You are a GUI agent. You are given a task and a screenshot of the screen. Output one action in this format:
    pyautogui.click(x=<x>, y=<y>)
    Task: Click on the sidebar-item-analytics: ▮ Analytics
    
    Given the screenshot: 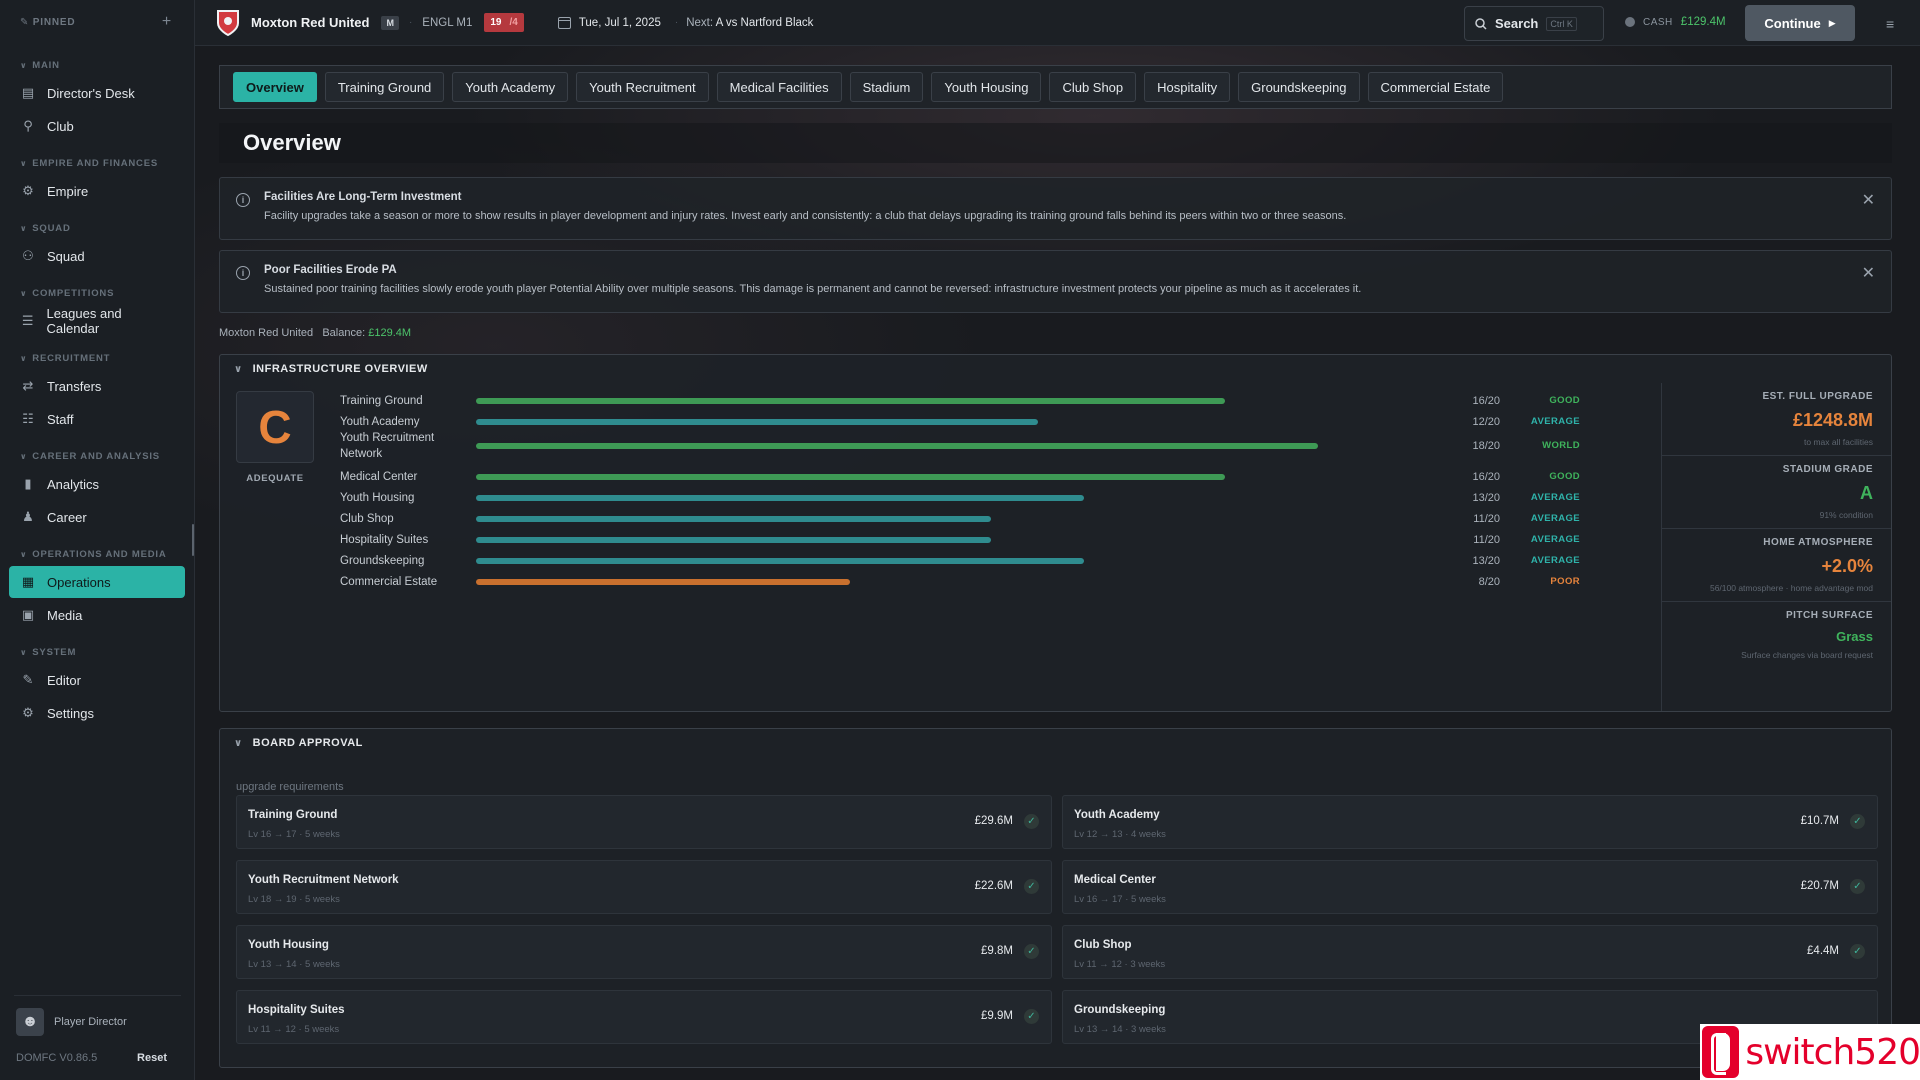 What is the action you would take?
    pyautogui.click(x=97, y=484)
    